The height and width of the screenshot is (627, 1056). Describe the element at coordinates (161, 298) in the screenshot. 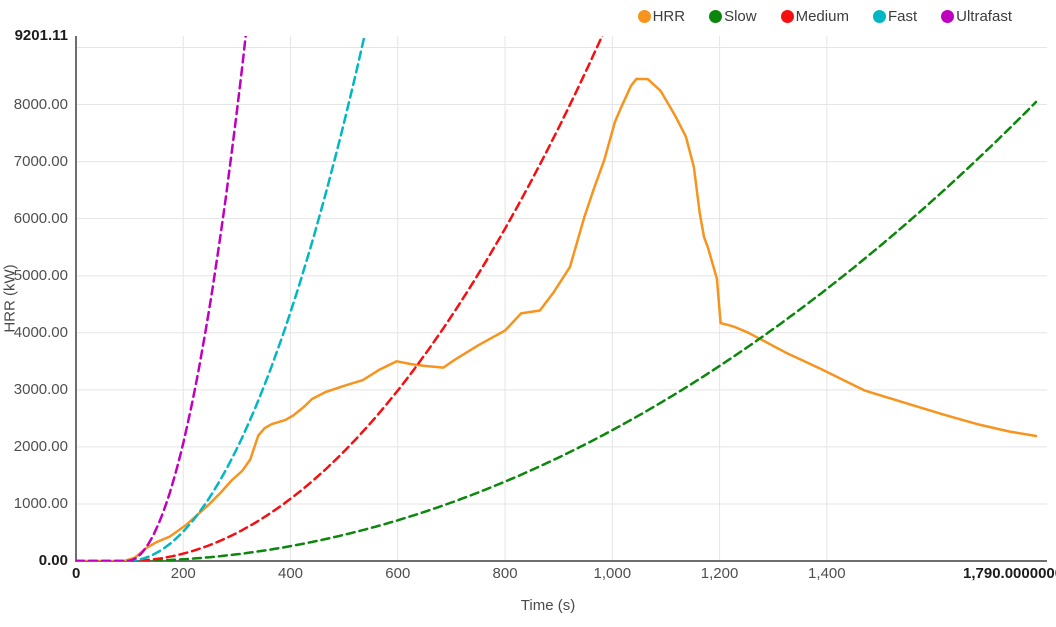

I see `series-ultrafast-line` at that location.